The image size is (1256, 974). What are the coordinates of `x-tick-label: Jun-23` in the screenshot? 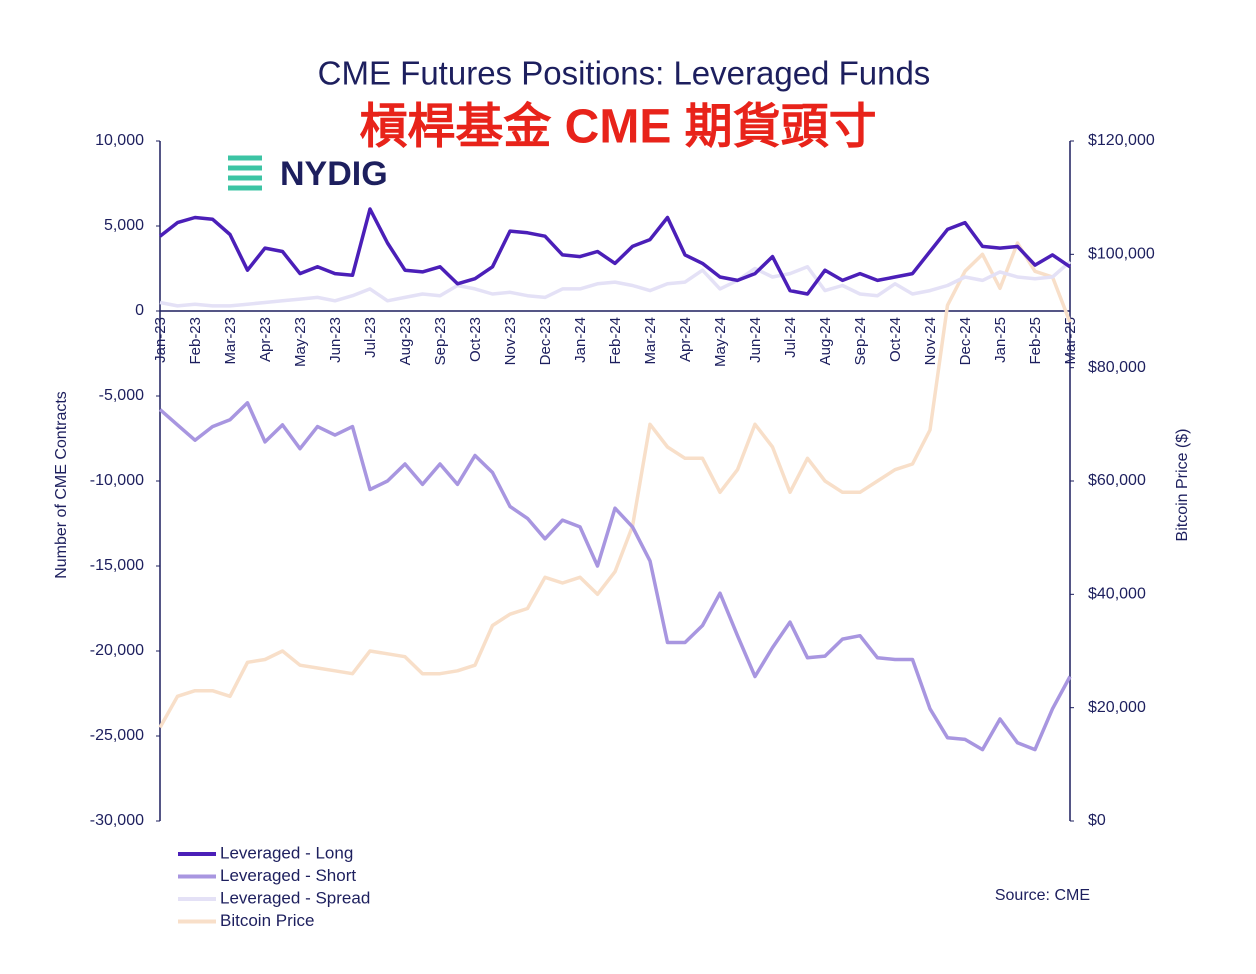 It's located at (335, 340).